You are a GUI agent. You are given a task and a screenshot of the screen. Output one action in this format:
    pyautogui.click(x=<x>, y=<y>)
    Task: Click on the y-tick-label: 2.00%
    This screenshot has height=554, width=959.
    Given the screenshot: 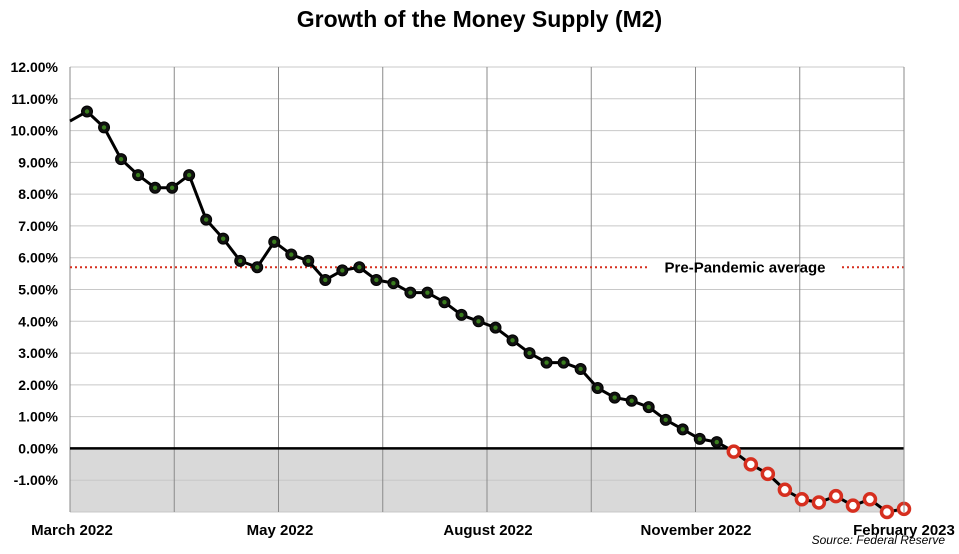 What is the action you would take?
    pyautogui.click(x=38, y=385)
    